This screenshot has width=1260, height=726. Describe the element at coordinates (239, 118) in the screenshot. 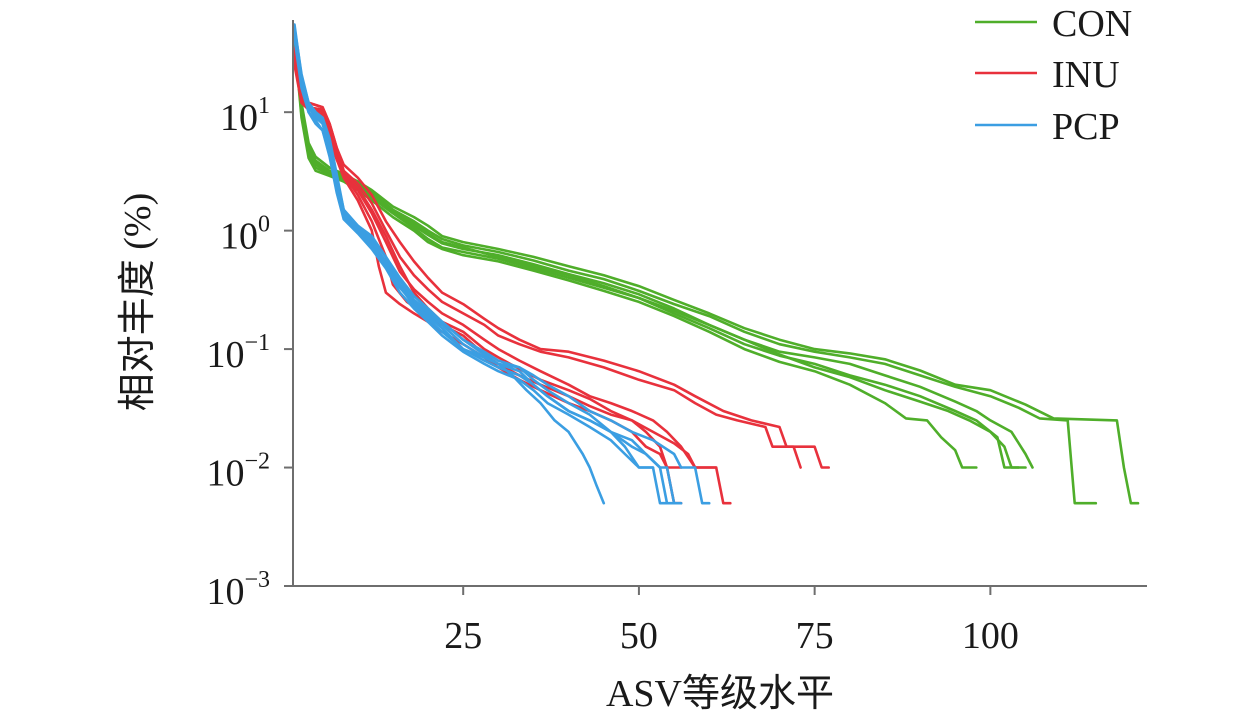

I see `y-tick-label-base-0: 10` at that location.